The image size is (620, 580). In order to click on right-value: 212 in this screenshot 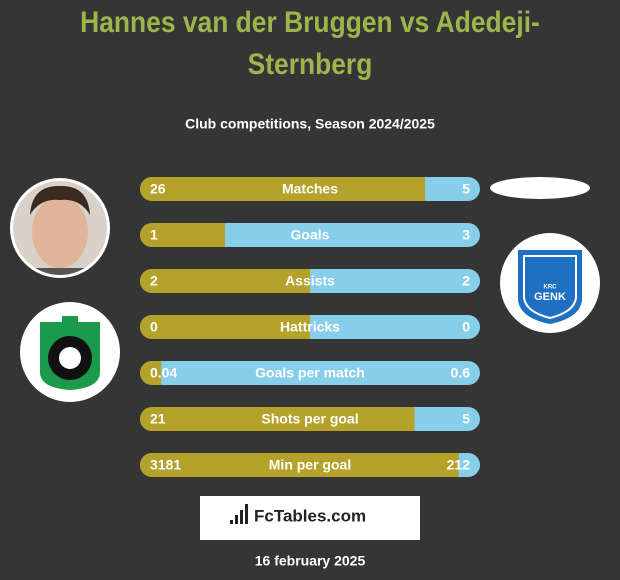, I will do `click(459, 465)`.